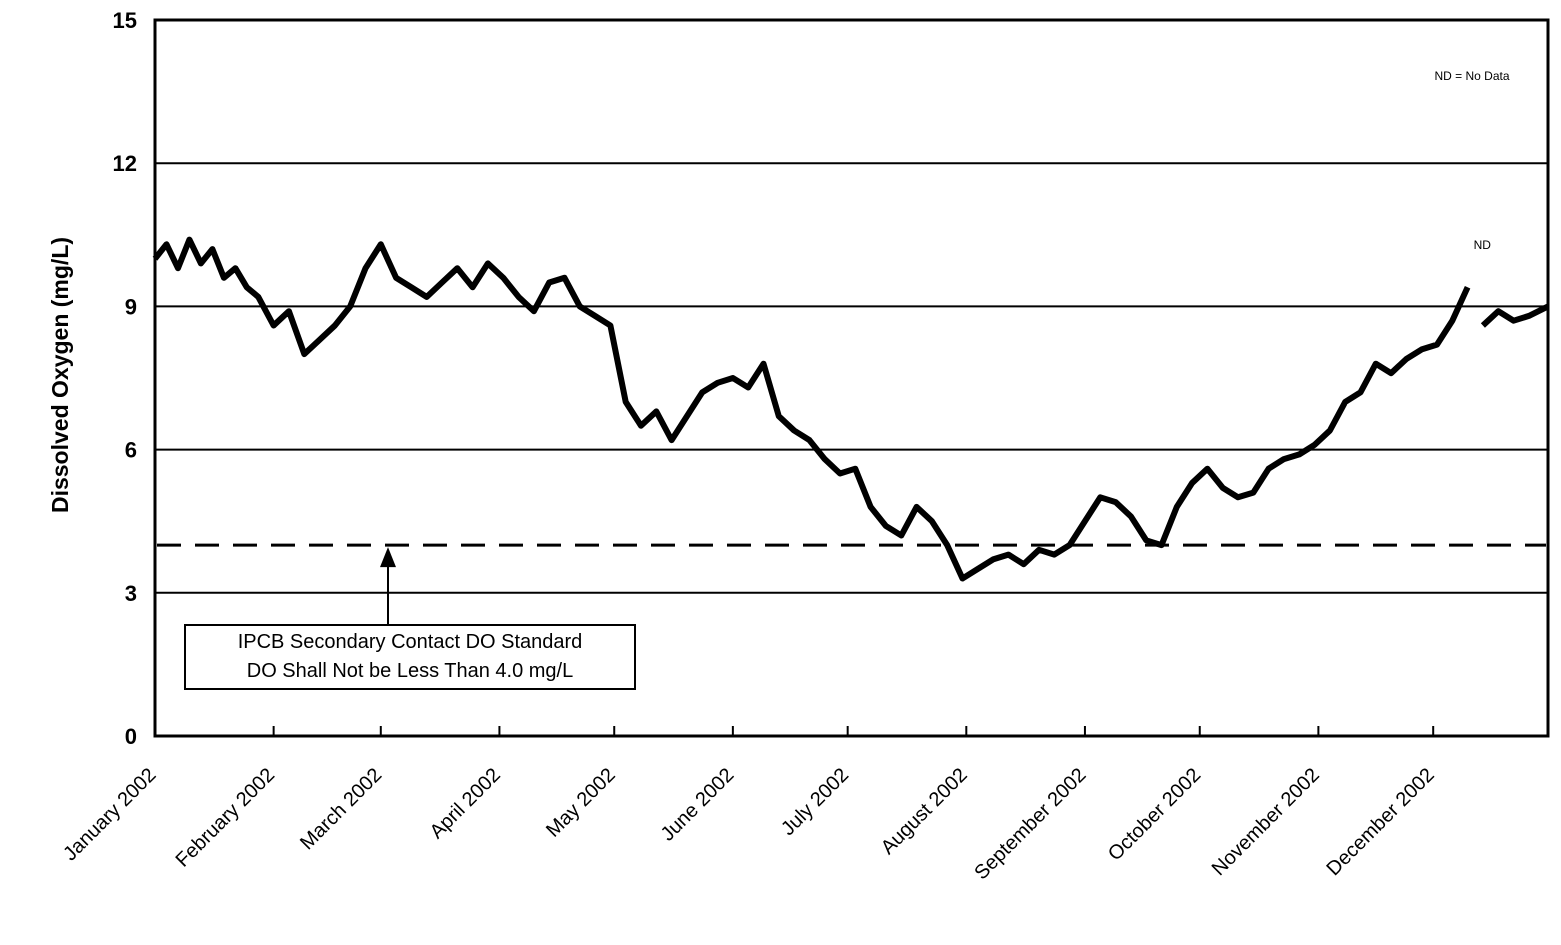 The width and height of the screenshot is (1561, 945). What do you see at coordinates (131, 450) in the screenshot?
I see `y-tick-label: 6` at bounding box center [131, 450].